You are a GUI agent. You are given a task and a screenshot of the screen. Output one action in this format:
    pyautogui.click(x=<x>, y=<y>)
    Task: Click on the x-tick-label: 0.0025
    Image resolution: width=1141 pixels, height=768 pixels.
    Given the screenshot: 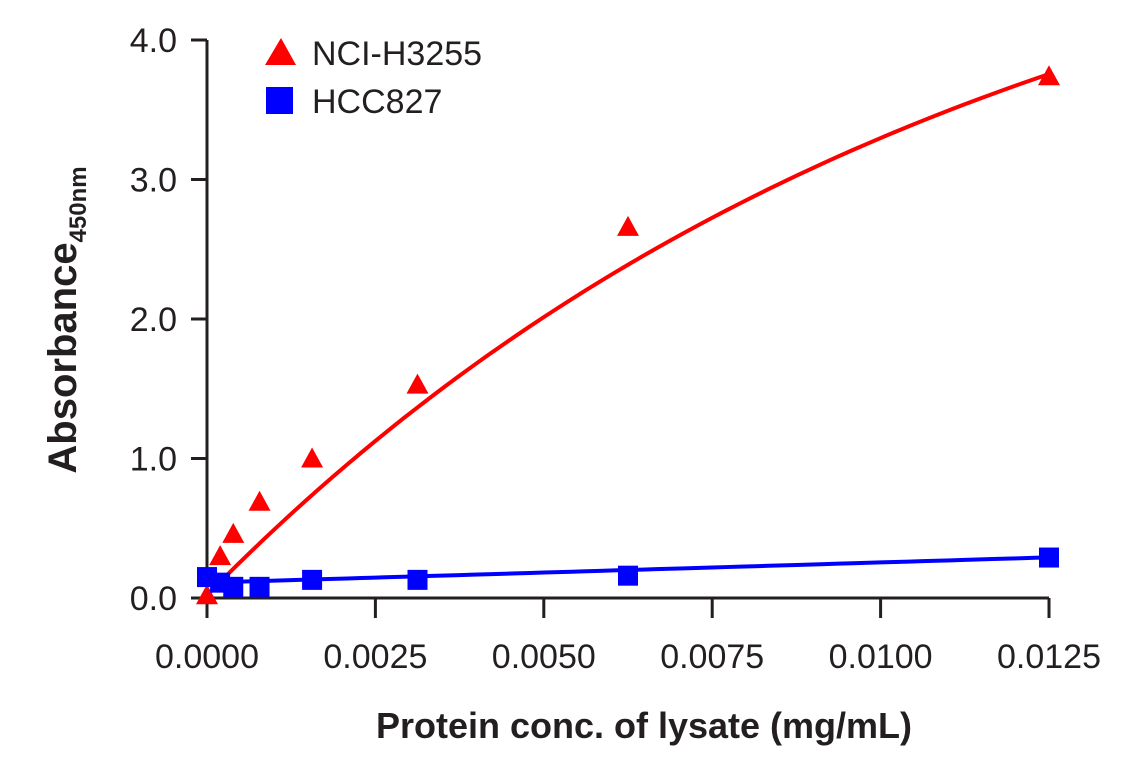 What is the action you would take?
    pyautogui.click(x=375, y=657)
    